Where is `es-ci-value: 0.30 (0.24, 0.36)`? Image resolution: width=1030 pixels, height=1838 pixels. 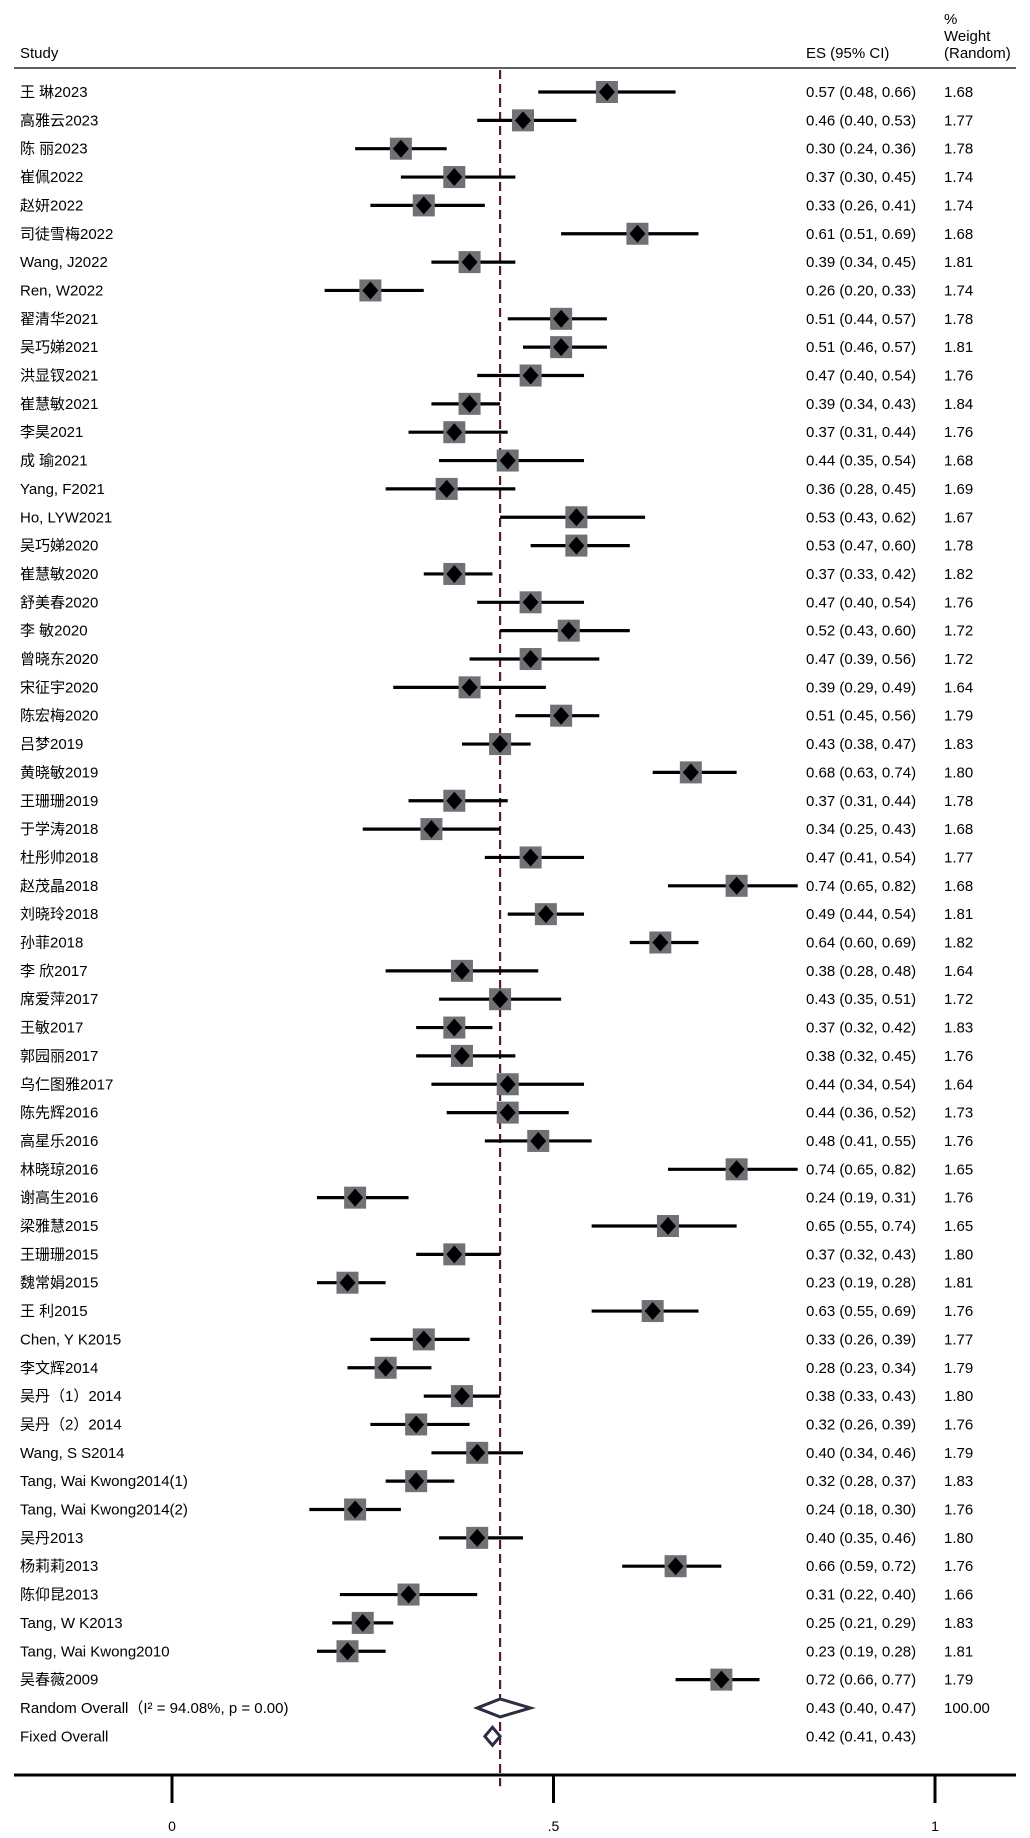 es-ci-value: 0.30 (0.24, 0.36) is located at coordinates (861, 149).